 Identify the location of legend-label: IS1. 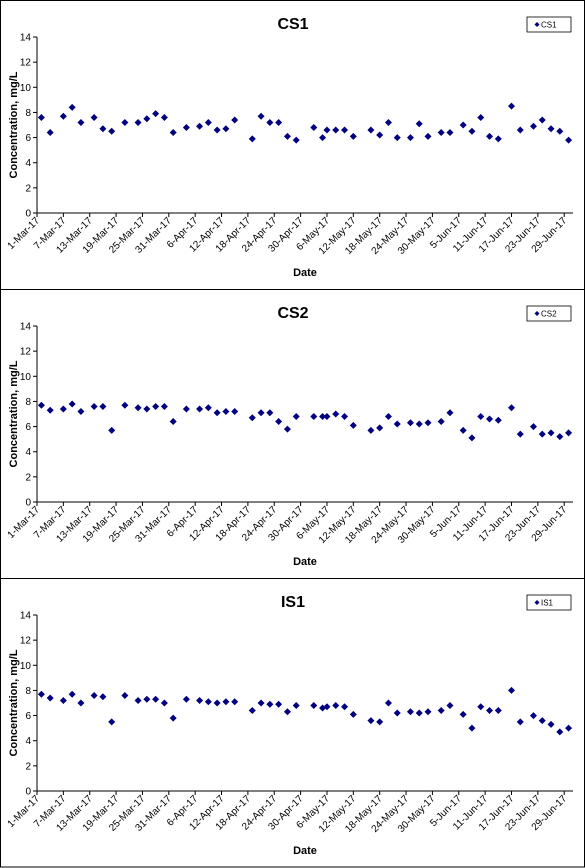
(547, 603).